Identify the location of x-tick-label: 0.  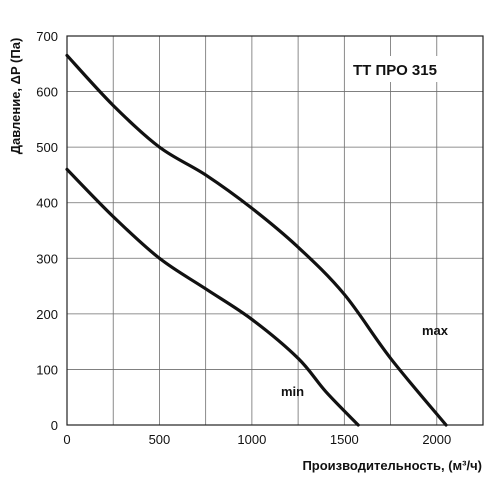
(66, 439).